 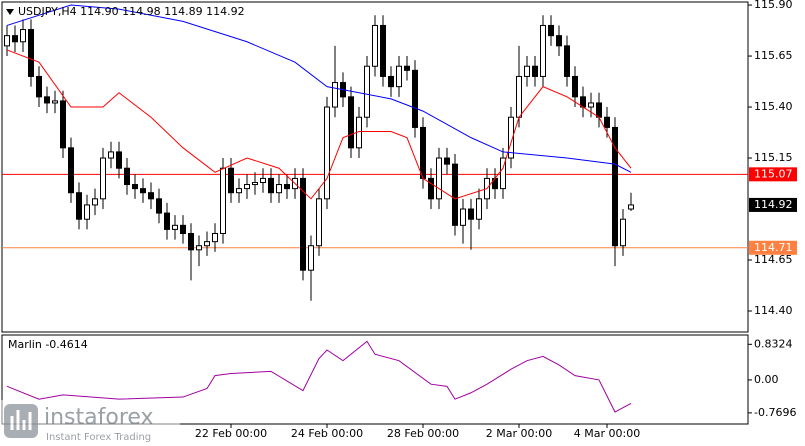 I want to click on watermark-brand: instaforex, so click(x=99, y=417).